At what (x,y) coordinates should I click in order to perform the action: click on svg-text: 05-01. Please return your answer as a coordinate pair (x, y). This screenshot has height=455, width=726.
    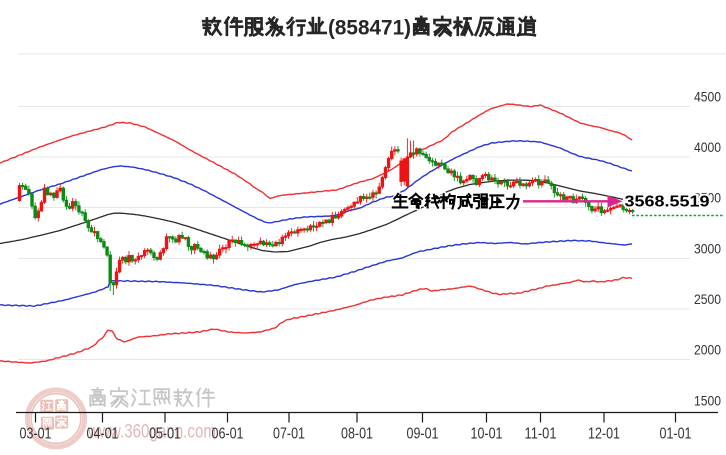
    Looking at the image, I should click on (165, 434).